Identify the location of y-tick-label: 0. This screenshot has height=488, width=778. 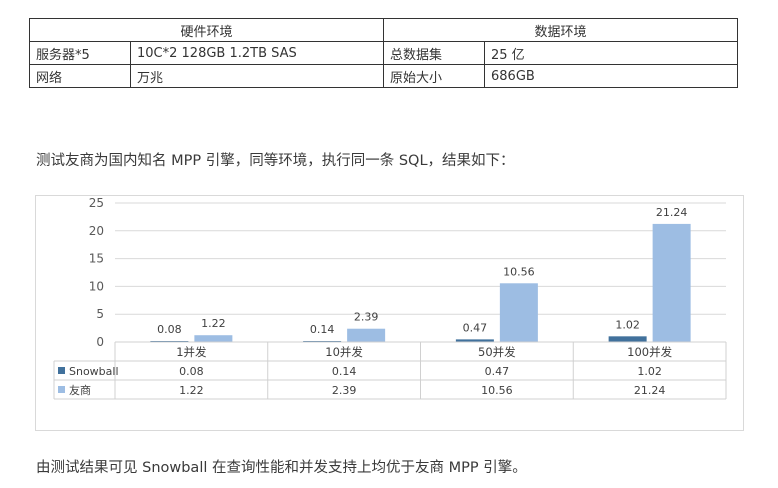
(100, 342).